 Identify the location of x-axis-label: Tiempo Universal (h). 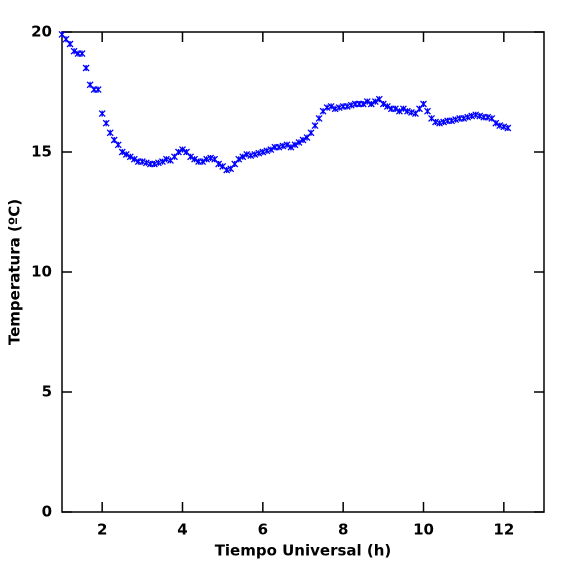
(303, 551).